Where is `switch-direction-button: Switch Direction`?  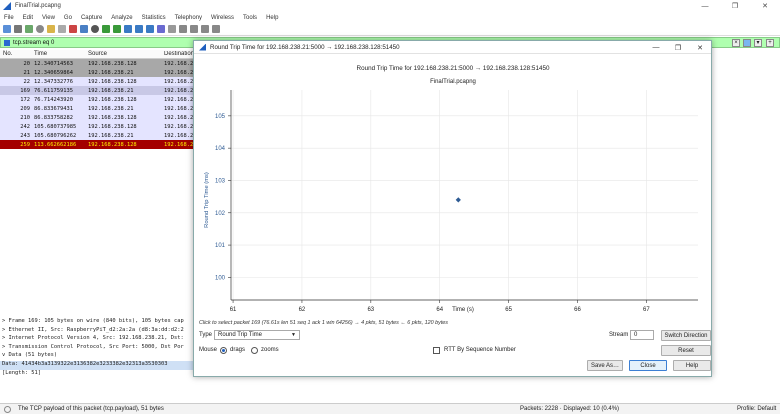
switch-direction-button: Switch Direction is located at coordinates (686, 335).